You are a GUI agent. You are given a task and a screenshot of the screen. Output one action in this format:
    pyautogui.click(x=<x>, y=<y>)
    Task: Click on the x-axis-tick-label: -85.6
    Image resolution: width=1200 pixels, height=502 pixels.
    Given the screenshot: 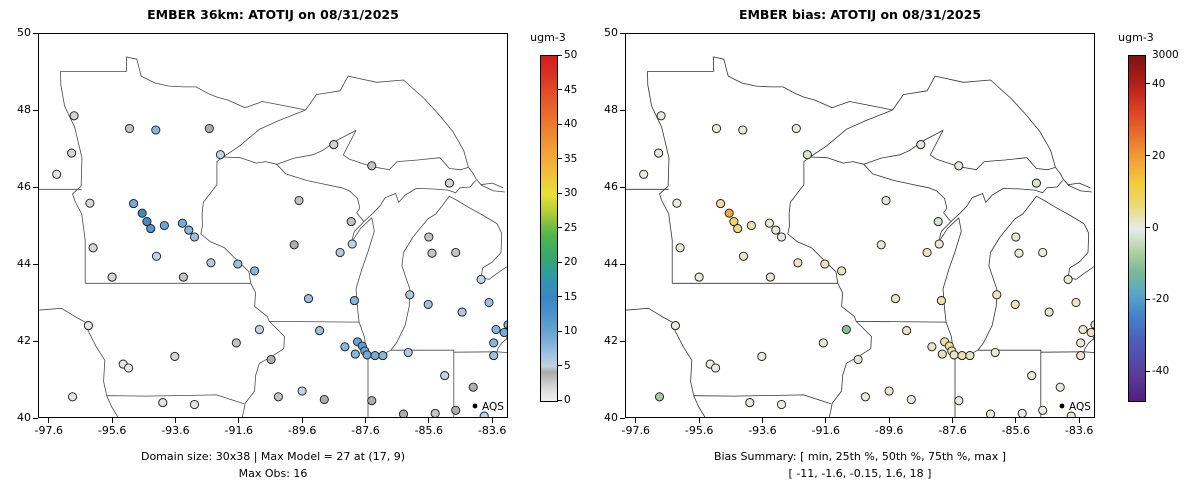 What is the action you would take?
    pyautogui.click(x=1016, y=430)
    